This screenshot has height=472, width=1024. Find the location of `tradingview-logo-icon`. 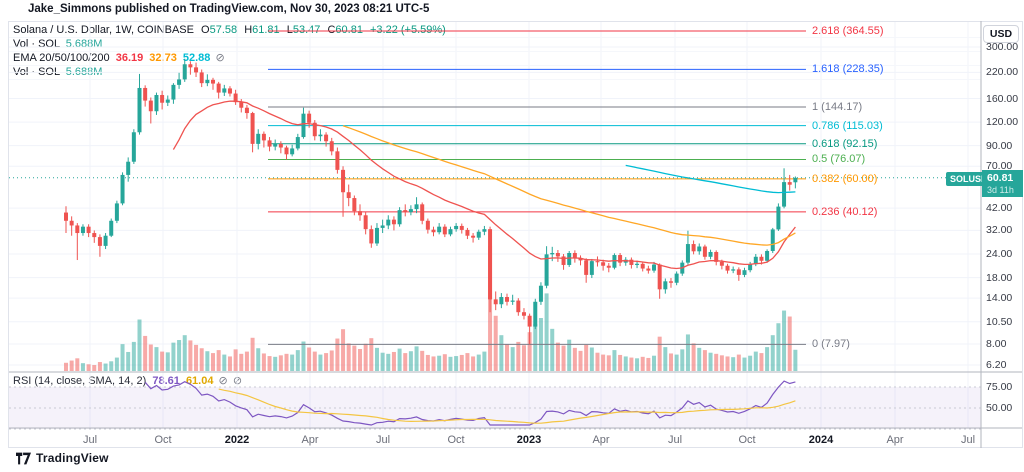

tradingview-logo-icon is located at coordinates (23, 458).